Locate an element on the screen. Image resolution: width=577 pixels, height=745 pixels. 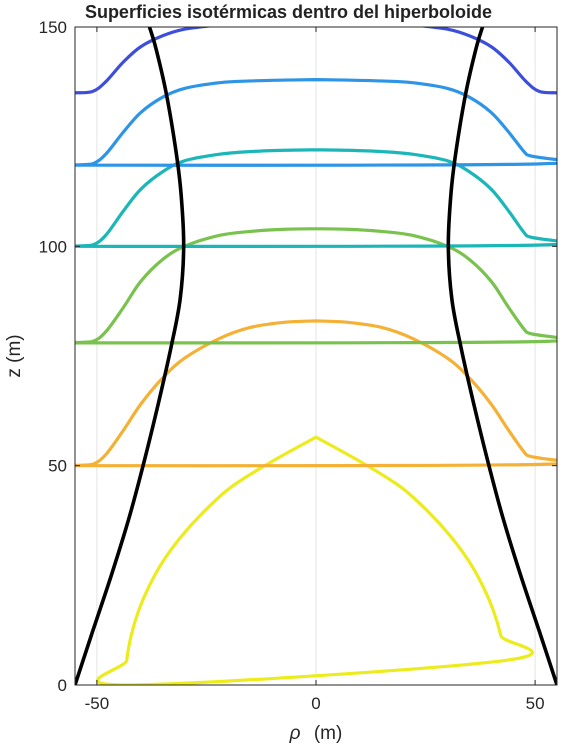
x-axis-label-unit: (m) is located at coordinates (328, 733).